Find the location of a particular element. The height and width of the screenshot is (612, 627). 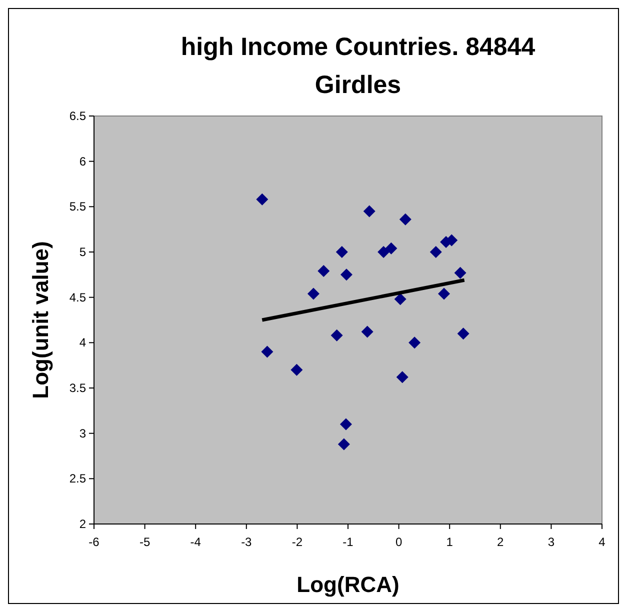

y-tick-label: 6 is located at coordinates (82, 161).